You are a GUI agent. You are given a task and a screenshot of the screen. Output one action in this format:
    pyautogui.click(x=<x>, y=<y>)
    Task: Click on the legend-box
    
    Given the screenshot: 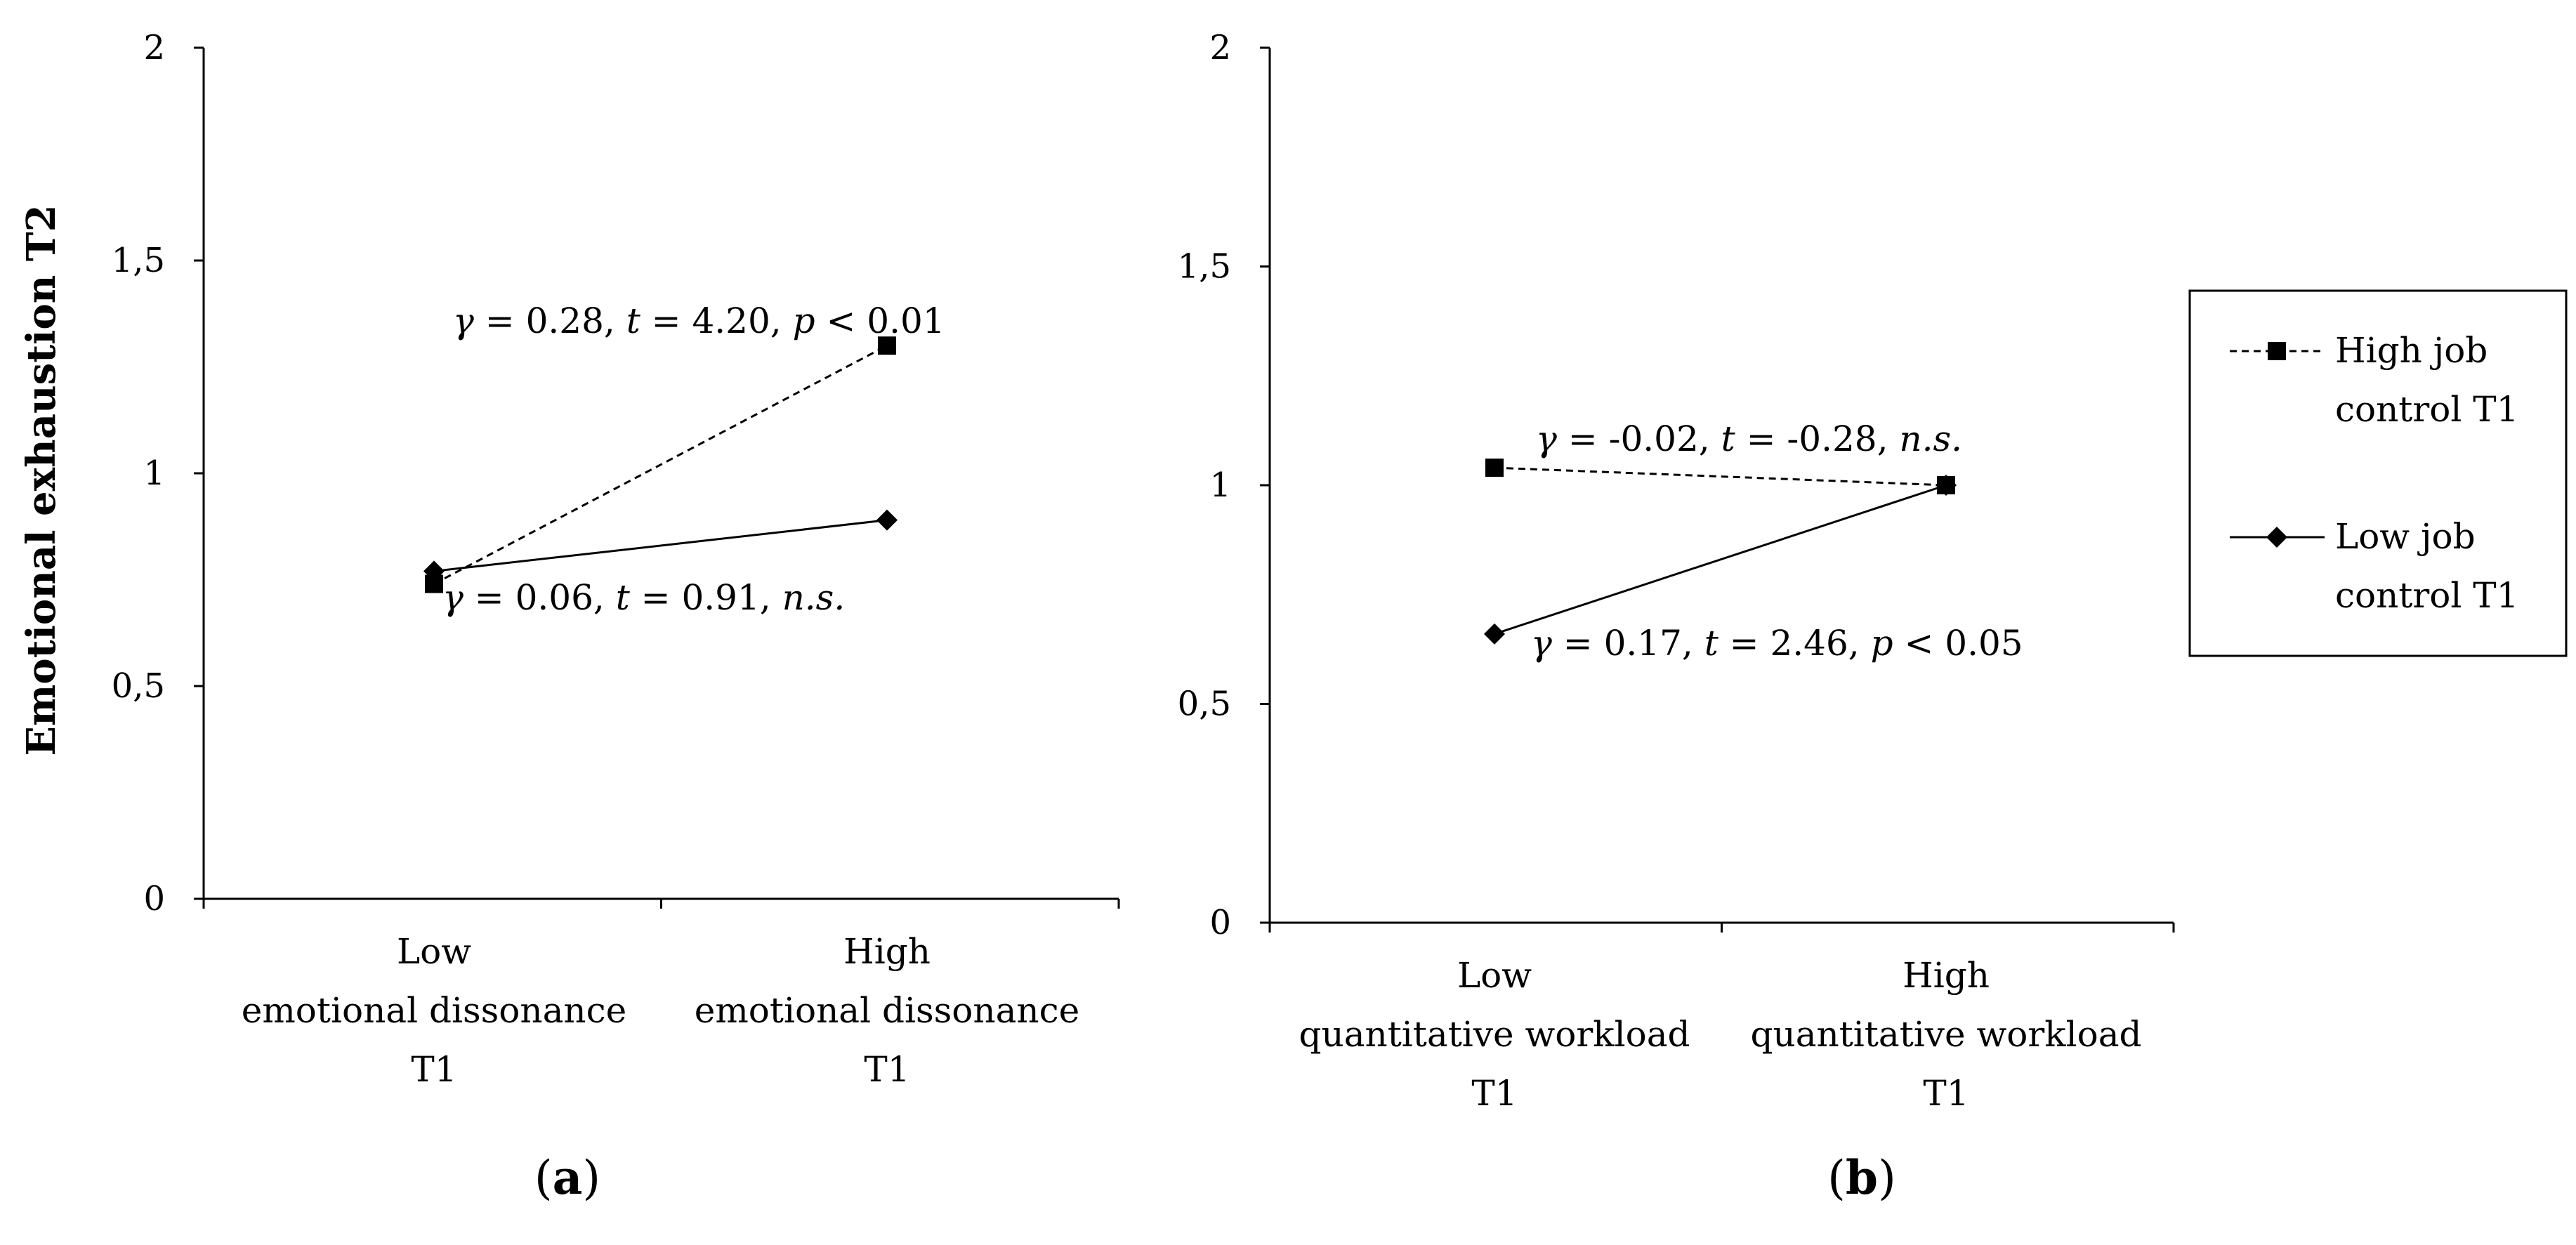 What is the action you would take?
    pyautogui.click(x=2378, y=473)
    